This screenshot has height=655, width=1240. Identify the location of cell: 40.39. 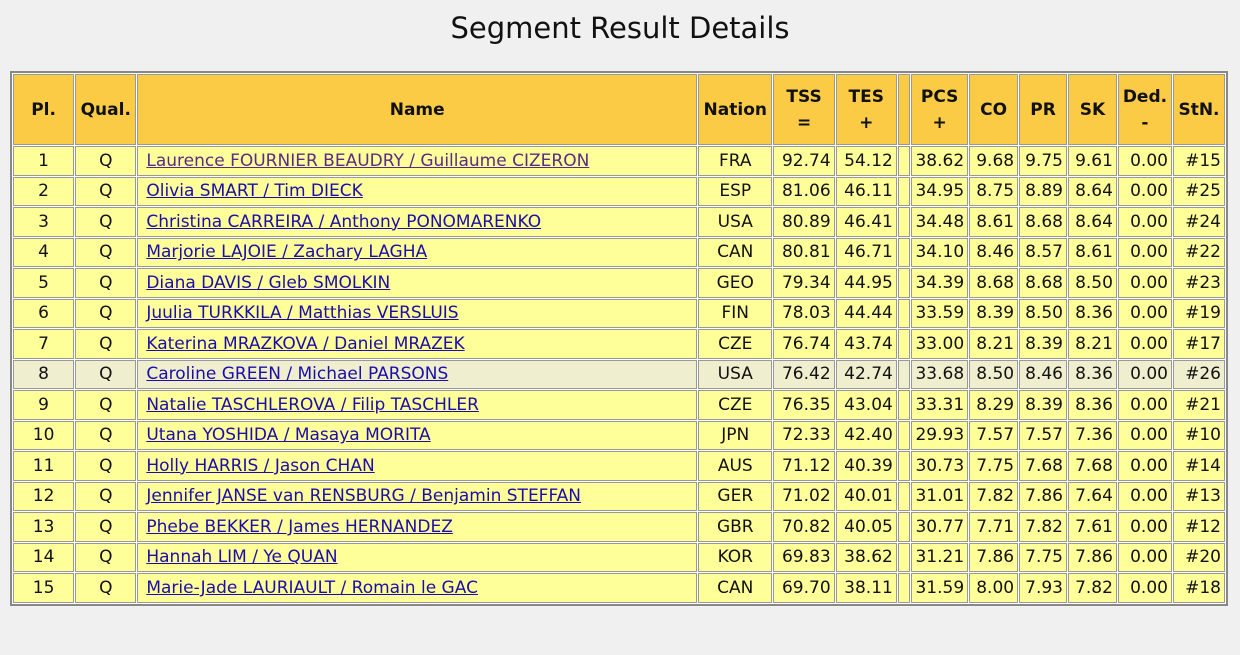
(866, 466).